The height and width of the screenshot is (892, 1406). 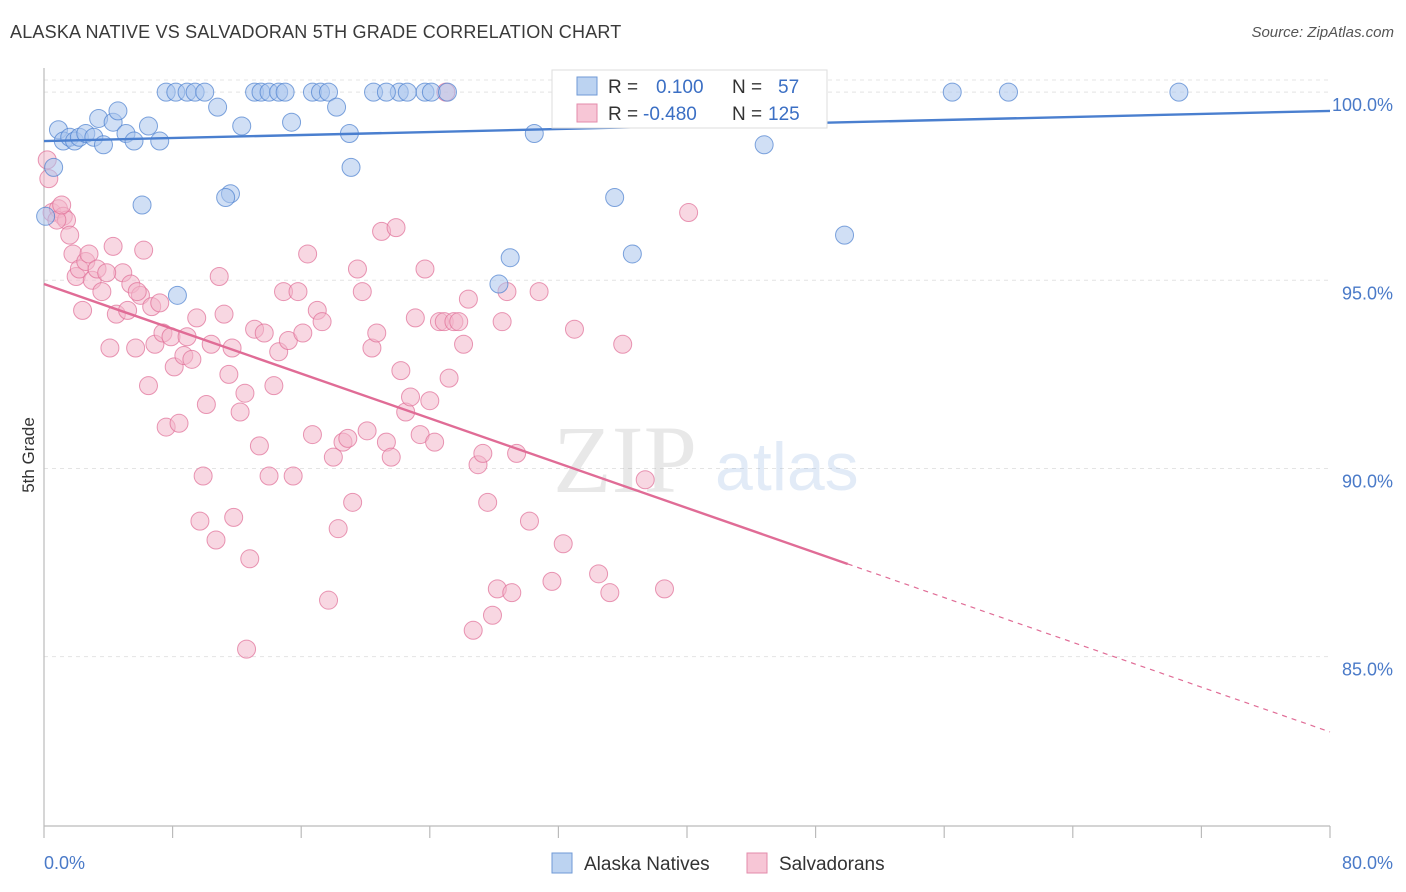 I want to click on legend-n-label-1: N =, so click(x=747, y=87).